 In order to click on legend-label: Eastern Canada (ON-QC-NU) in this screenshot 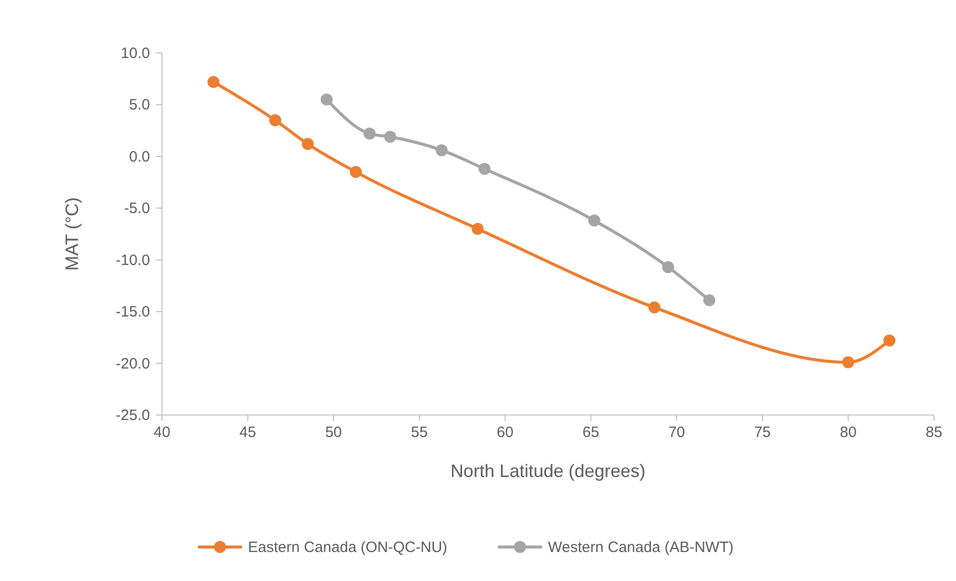, I will do `click(348, 547)`.